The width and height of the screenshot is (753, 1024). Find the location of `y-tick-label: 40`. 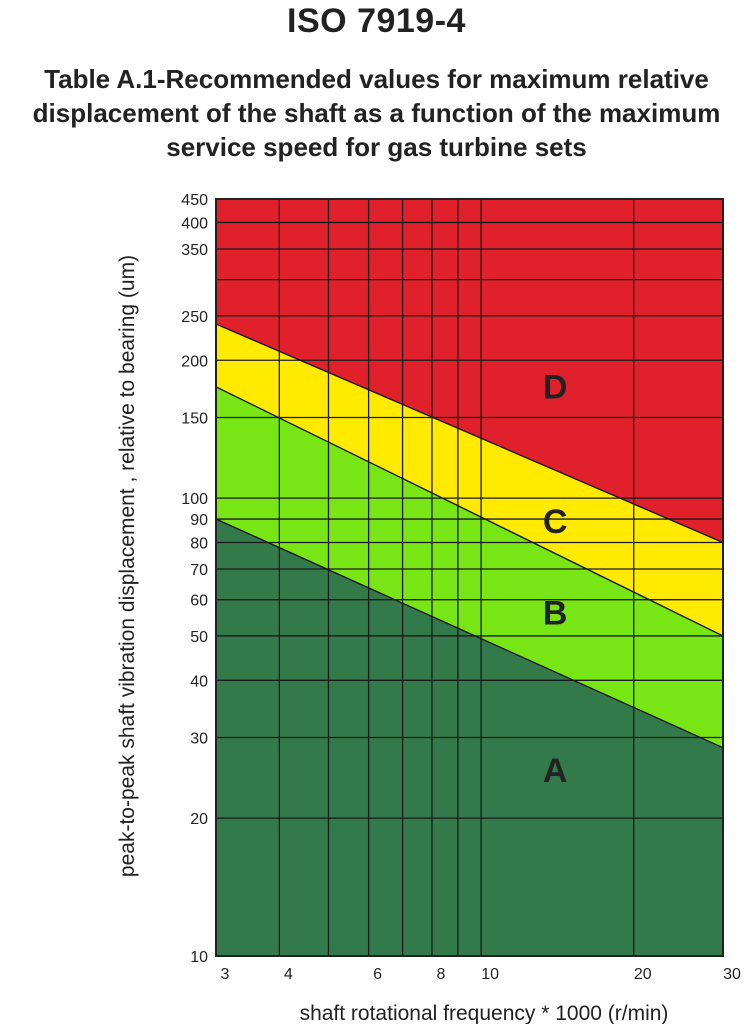

y-tick-label: 40 is located at coordinates (199, 681).